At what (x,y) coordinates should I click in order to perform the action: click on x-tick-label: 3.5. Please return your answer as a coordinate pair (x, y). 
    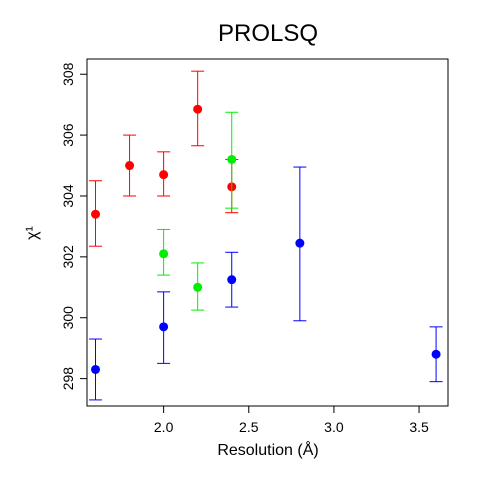
    Looking at the image, I should click on (419, 427).